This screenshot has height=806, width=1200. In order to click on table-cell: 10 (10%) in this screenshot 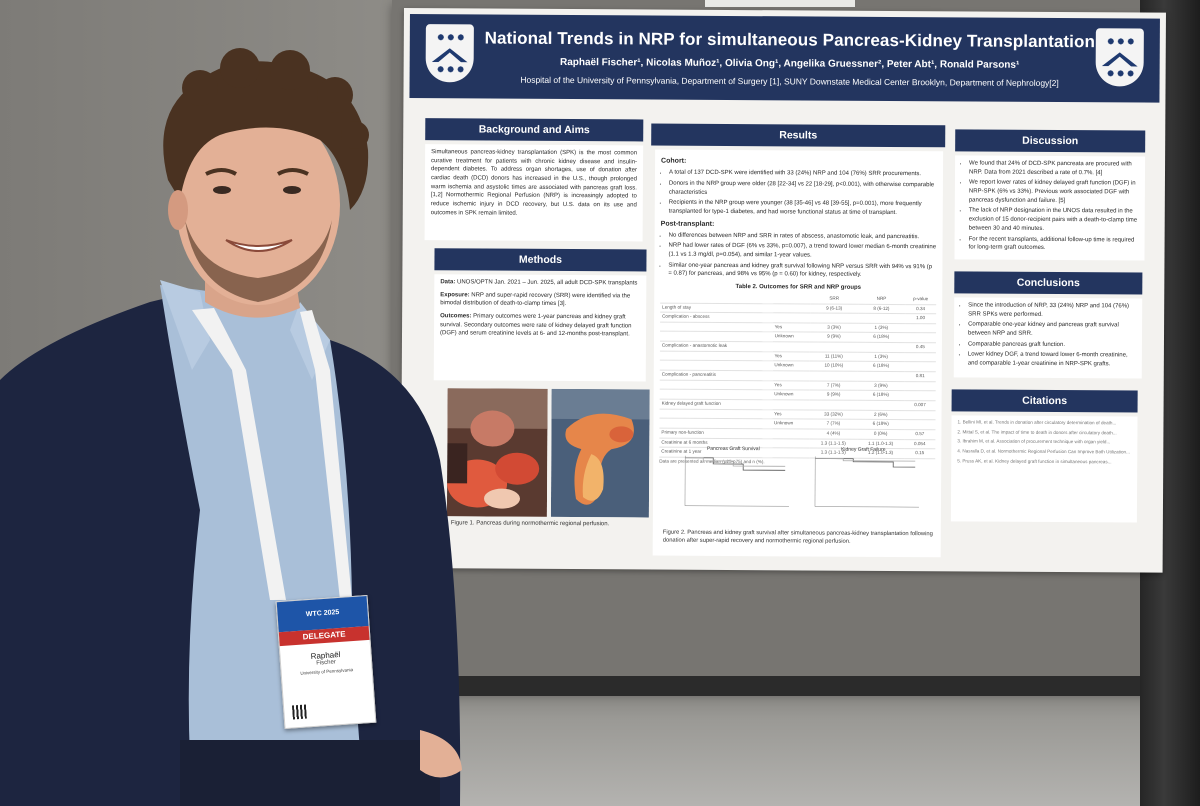, I will do `click(834, 366)`.